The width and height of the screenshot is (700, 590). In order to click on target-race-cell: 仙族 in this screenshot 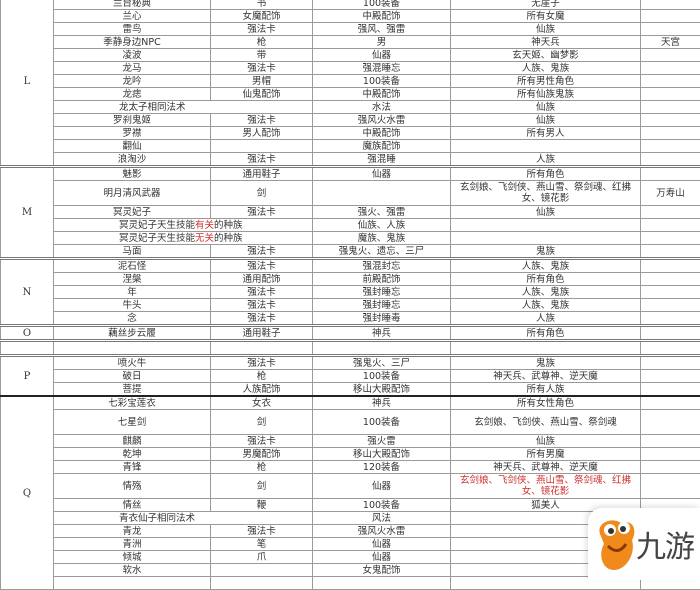, I will do `click(546, 107)`.